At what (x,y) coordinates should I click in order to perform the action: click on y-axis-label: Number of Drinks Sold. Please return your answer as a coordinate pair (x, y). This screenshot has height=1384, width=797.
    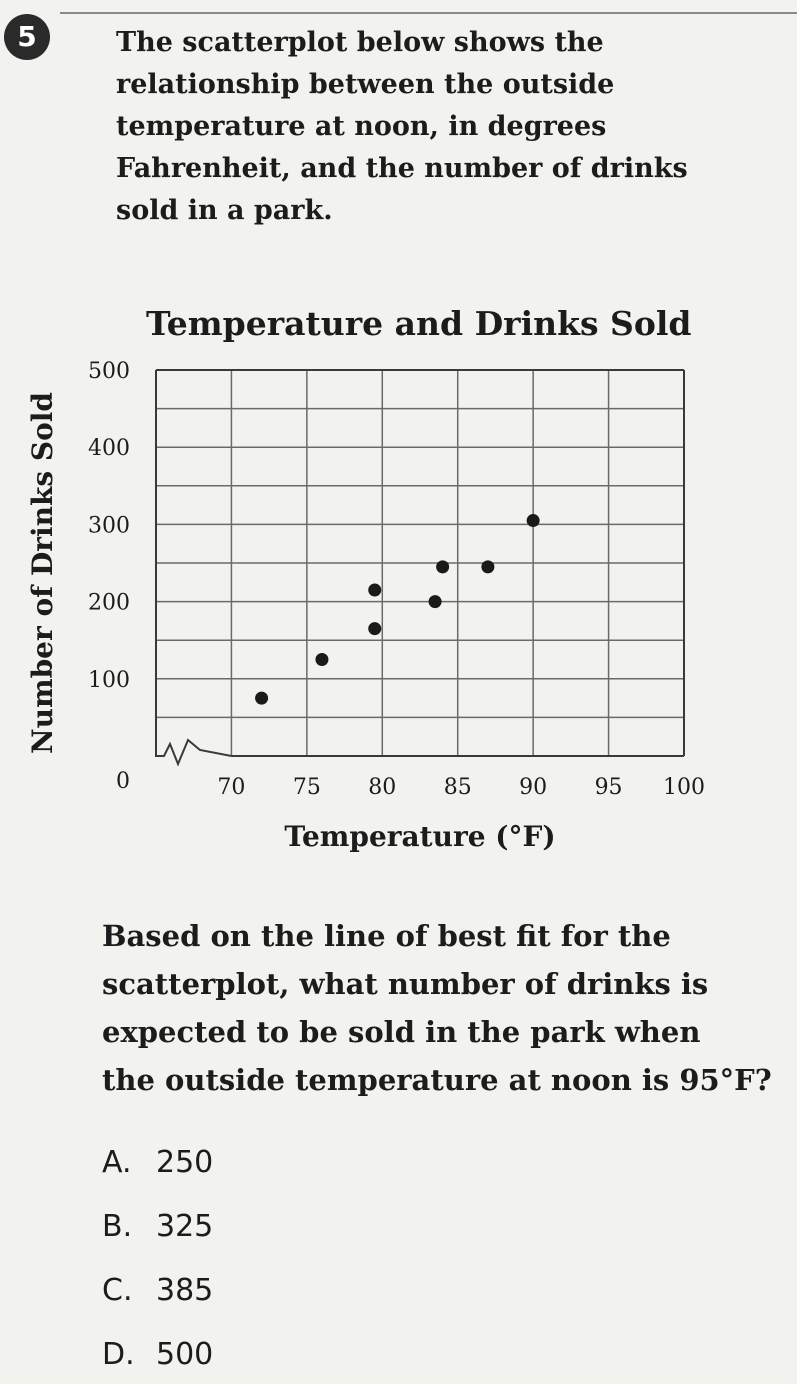
    Looking at the image, I should click on (42, 573).